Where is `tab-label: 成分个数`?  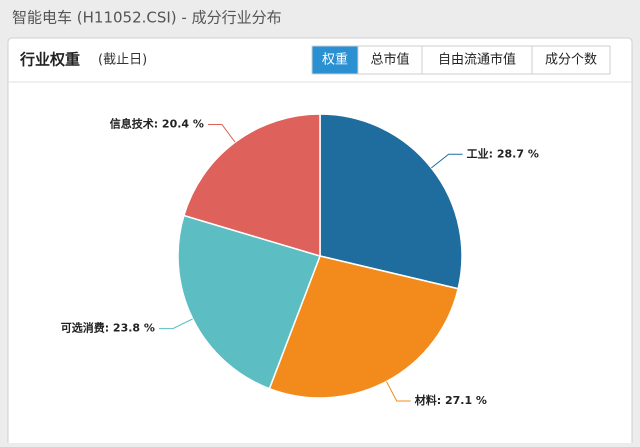
tab-label: 成分个数 is located at coordinates (571, 60).